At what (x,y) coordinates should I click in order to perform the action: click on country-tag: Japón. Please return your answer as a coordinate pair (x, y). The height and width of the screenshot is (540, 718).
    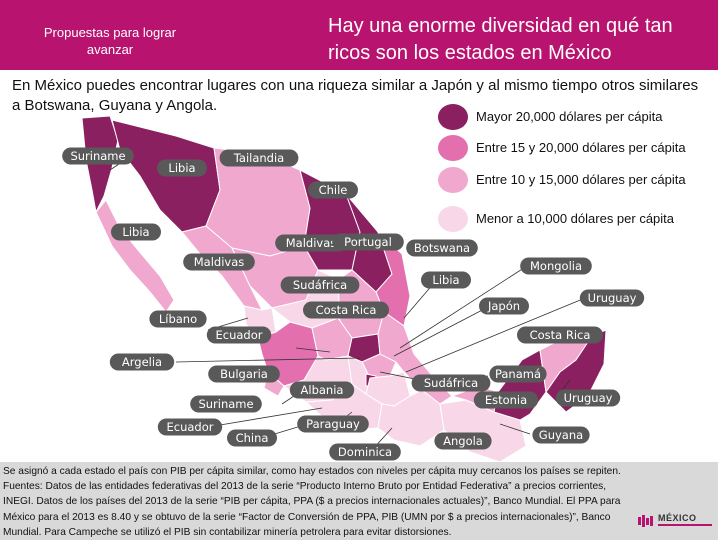
    Looking at the image, I should click on (504, 306).